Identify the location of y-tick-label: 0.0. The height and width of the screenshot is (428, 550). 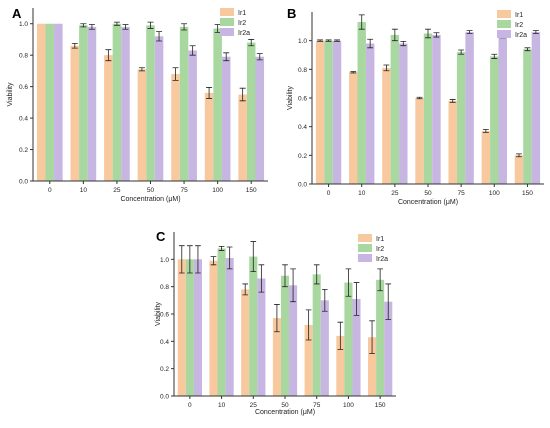
(23, 182).